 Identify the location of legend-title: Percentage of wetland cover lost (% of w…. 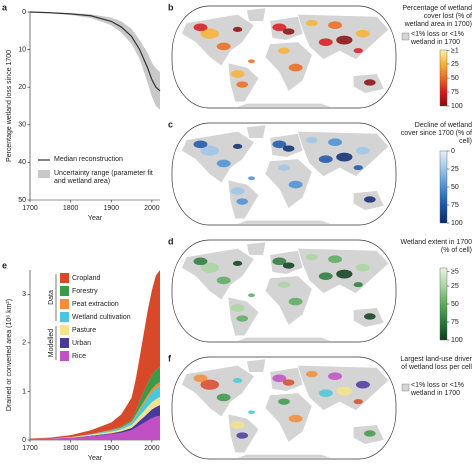
(437, 16).